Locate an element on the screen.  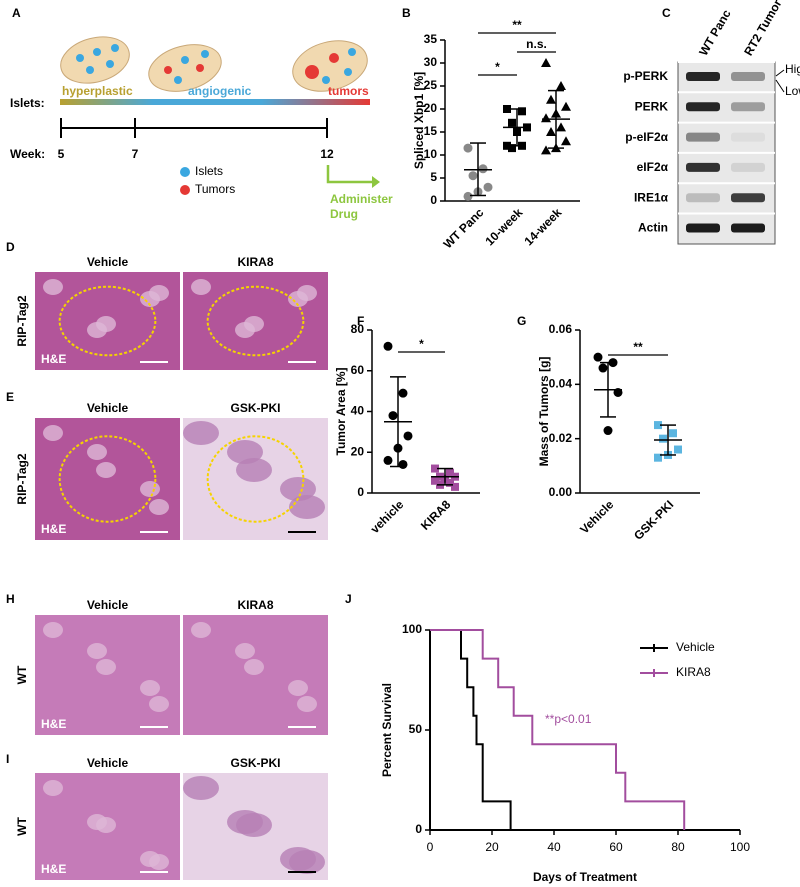
significance-label: n.s. is located at coordinates (536, 44).